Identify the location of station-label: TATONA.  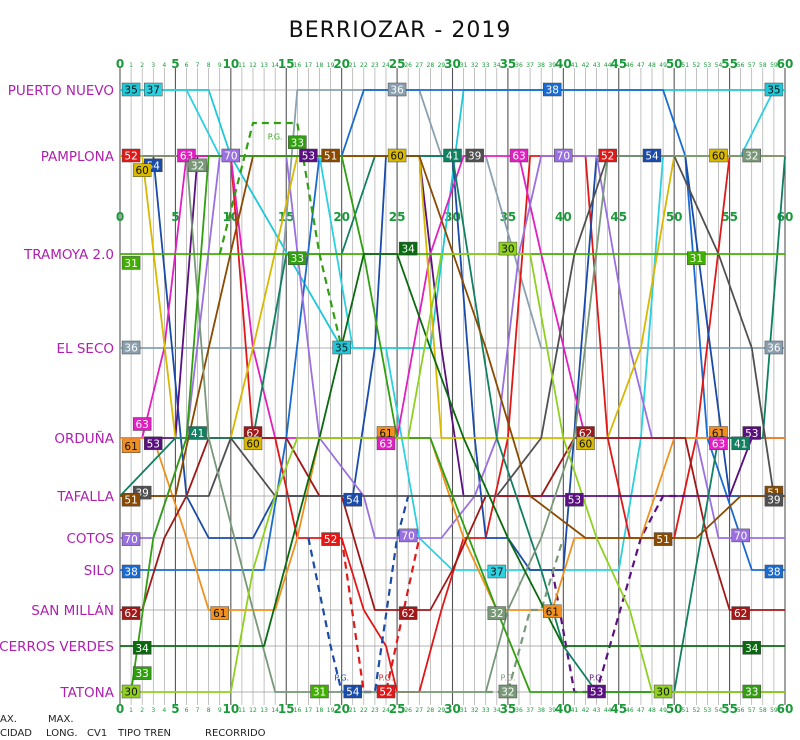
(86, 693).